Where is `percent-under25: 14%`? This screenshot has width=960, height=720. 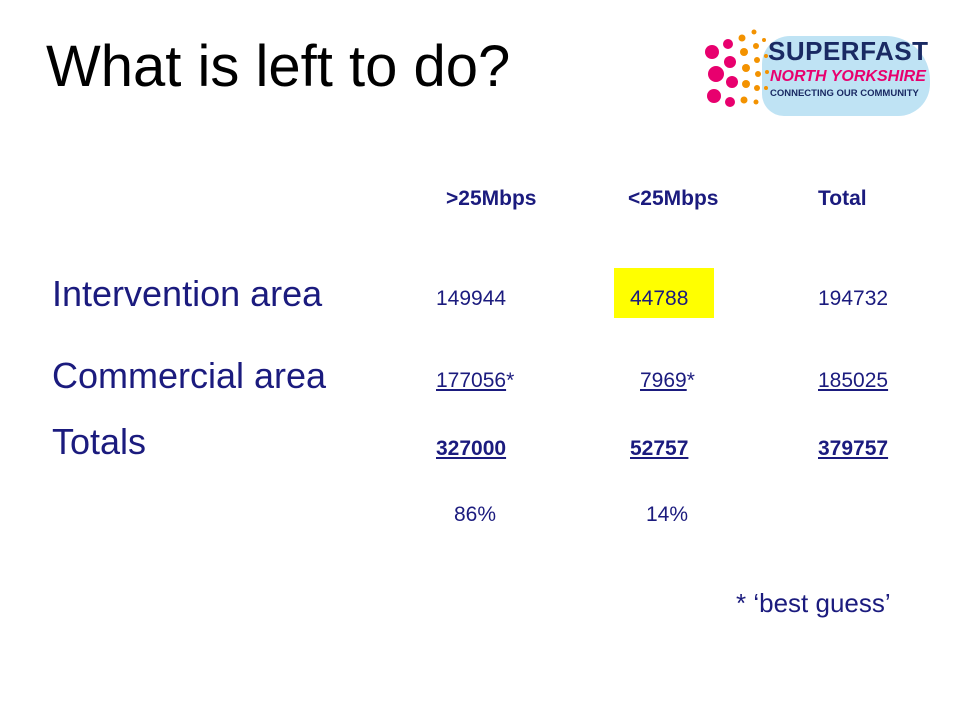 percent-under25: 14% is located at coordinates (667, 514).